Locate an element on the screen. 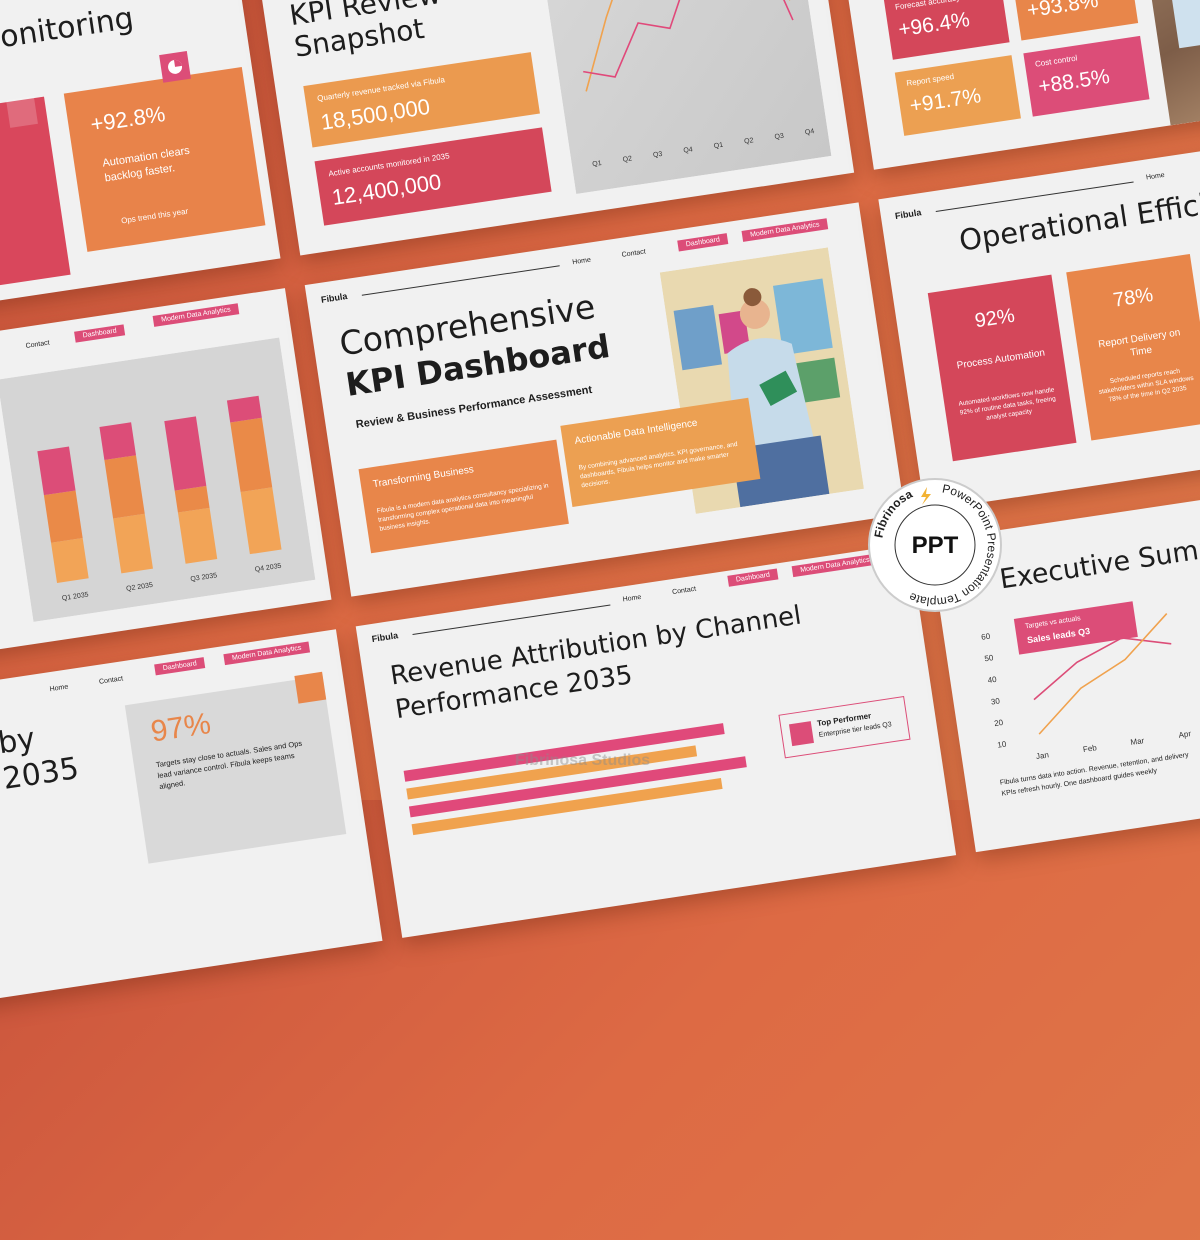 This screenshot has height=1240, width=1200. pie-glyph is located at coordinates (175, 67).